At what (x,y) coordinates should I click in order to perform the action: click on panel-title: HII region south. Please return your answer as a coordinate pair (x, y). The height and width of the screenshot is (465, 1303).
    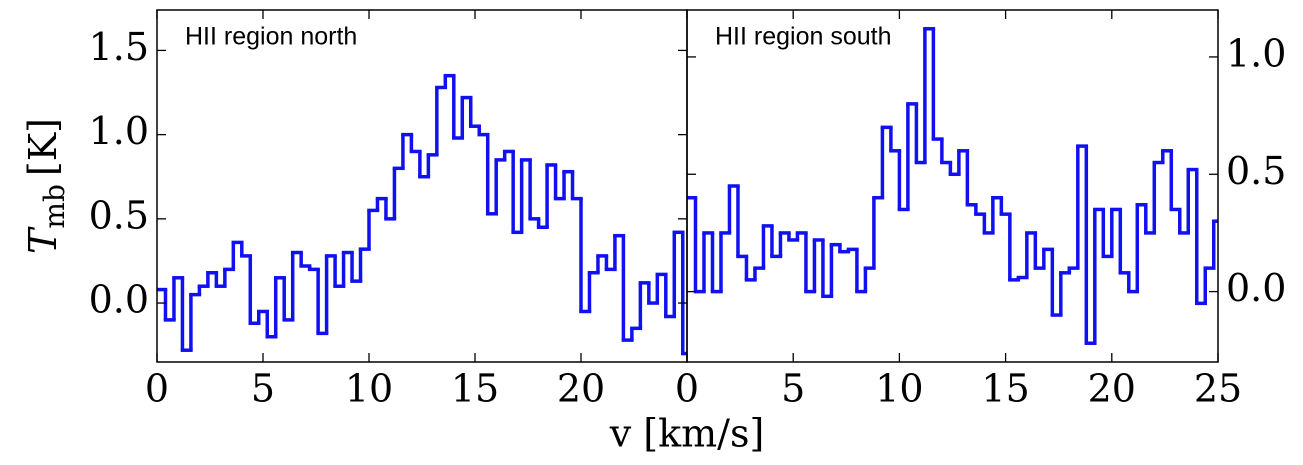
    Looking at the image, I should click on (803, 37).